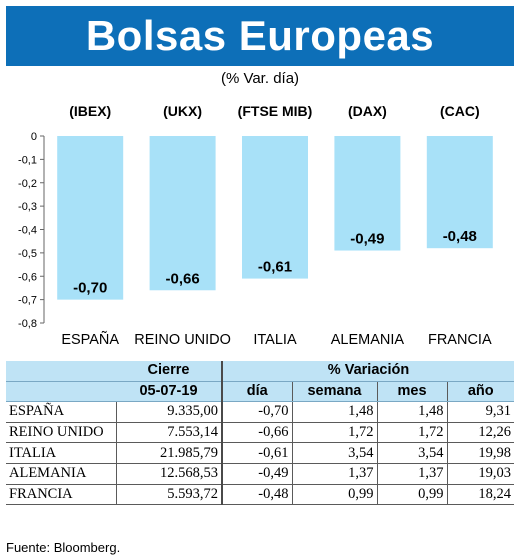 Image resolution: width=520 pixels, height=560 pixels. Describe the element at coordinates (27, 160) in the screenshot. I see `y-tick-label: -0,1` at that location.